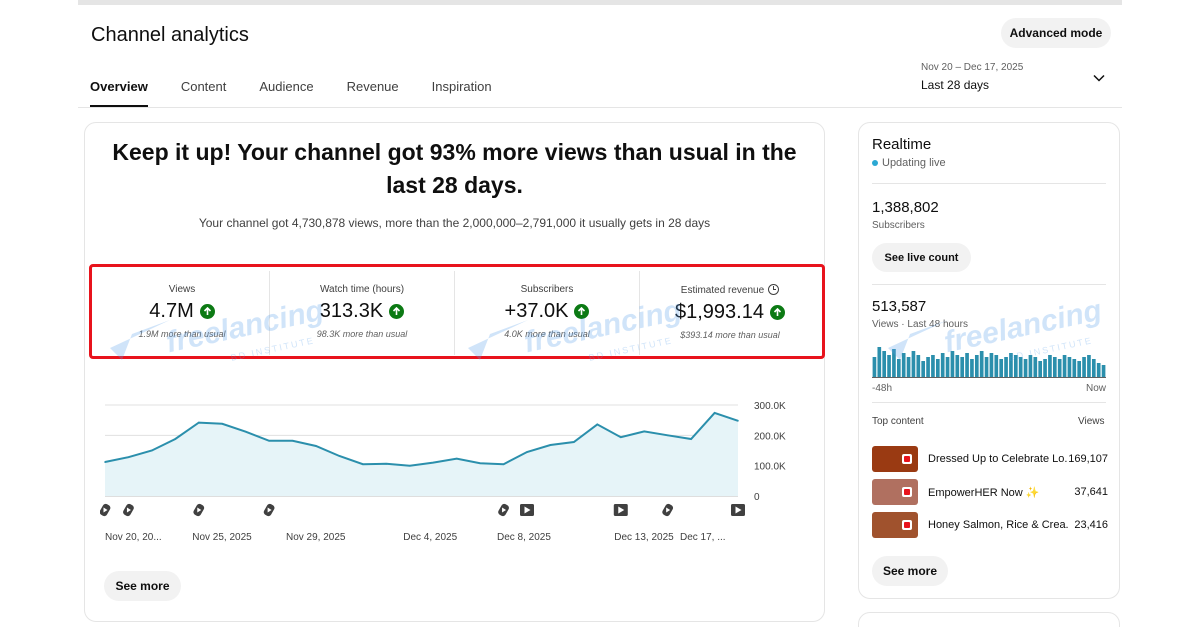 Image resolution: width=1200 pixels, height=627 pixels. I want to click on metric-value: +37.0K, so click(536, 311).